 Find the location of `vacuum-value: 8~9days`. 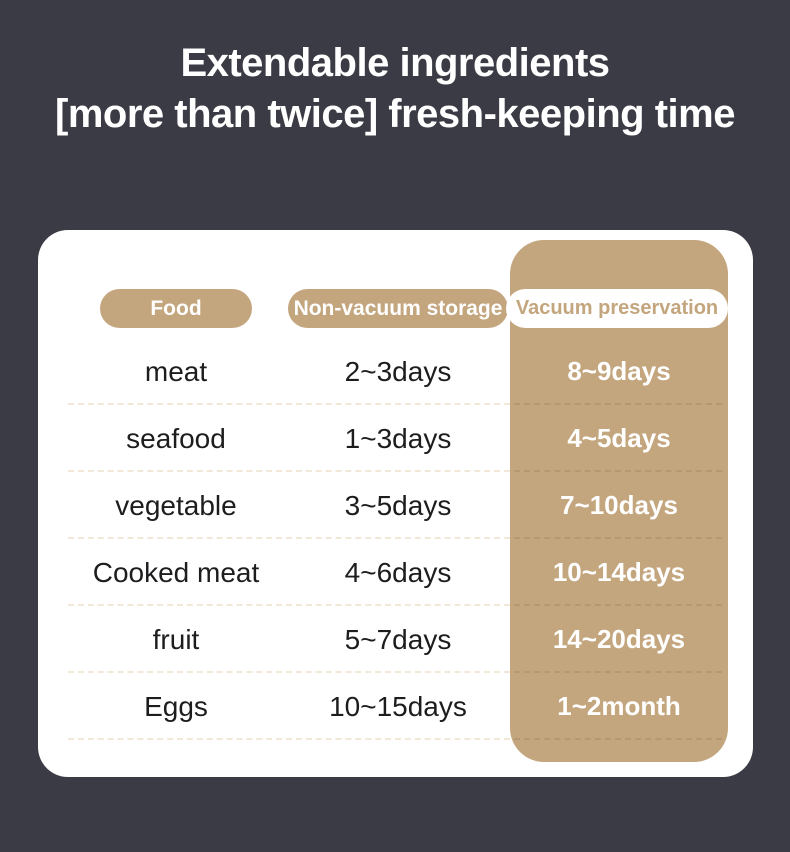

vacuum-value: 8~9days is located at coordinates (619, 371).